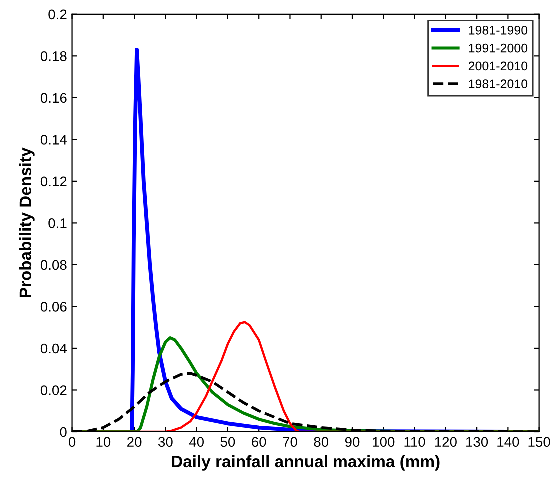  Describe the element at coordinates (57, 15) in the screenshot. I see `y-tick-label: 0.2` at that location.